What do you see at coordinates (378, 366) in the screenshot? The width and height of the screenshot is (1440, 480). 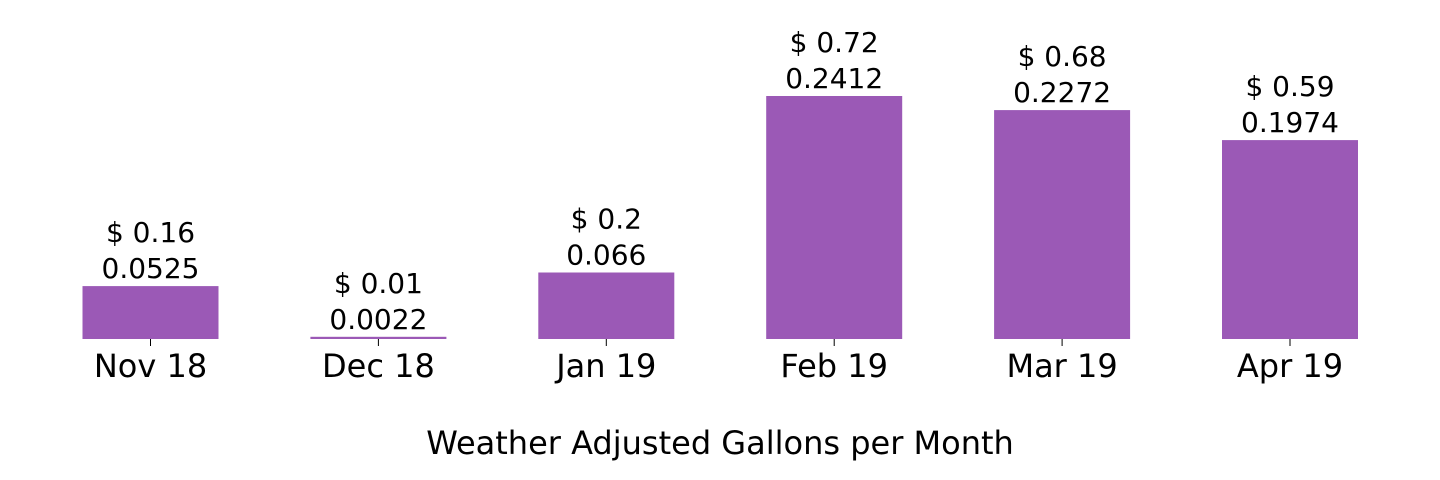 I see `x-tick-label: Dec 18` at bounding box center [378, 366].